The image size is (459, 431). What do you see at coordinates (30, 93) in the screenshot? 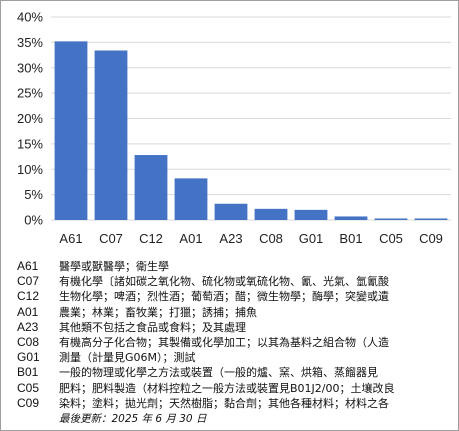
I see `y-tick-label: 25%` at bounding box center [30, 93].